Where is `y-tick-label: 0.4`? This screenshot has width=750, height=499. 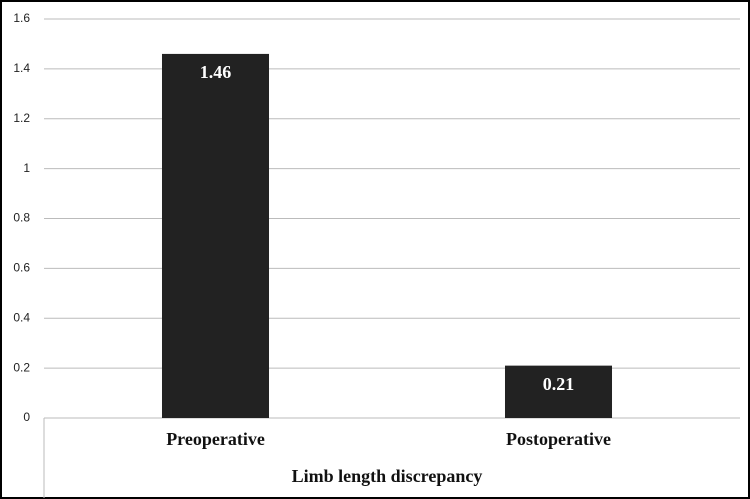 y-tick-label: 0.4 is located at coordinates (21, 317).